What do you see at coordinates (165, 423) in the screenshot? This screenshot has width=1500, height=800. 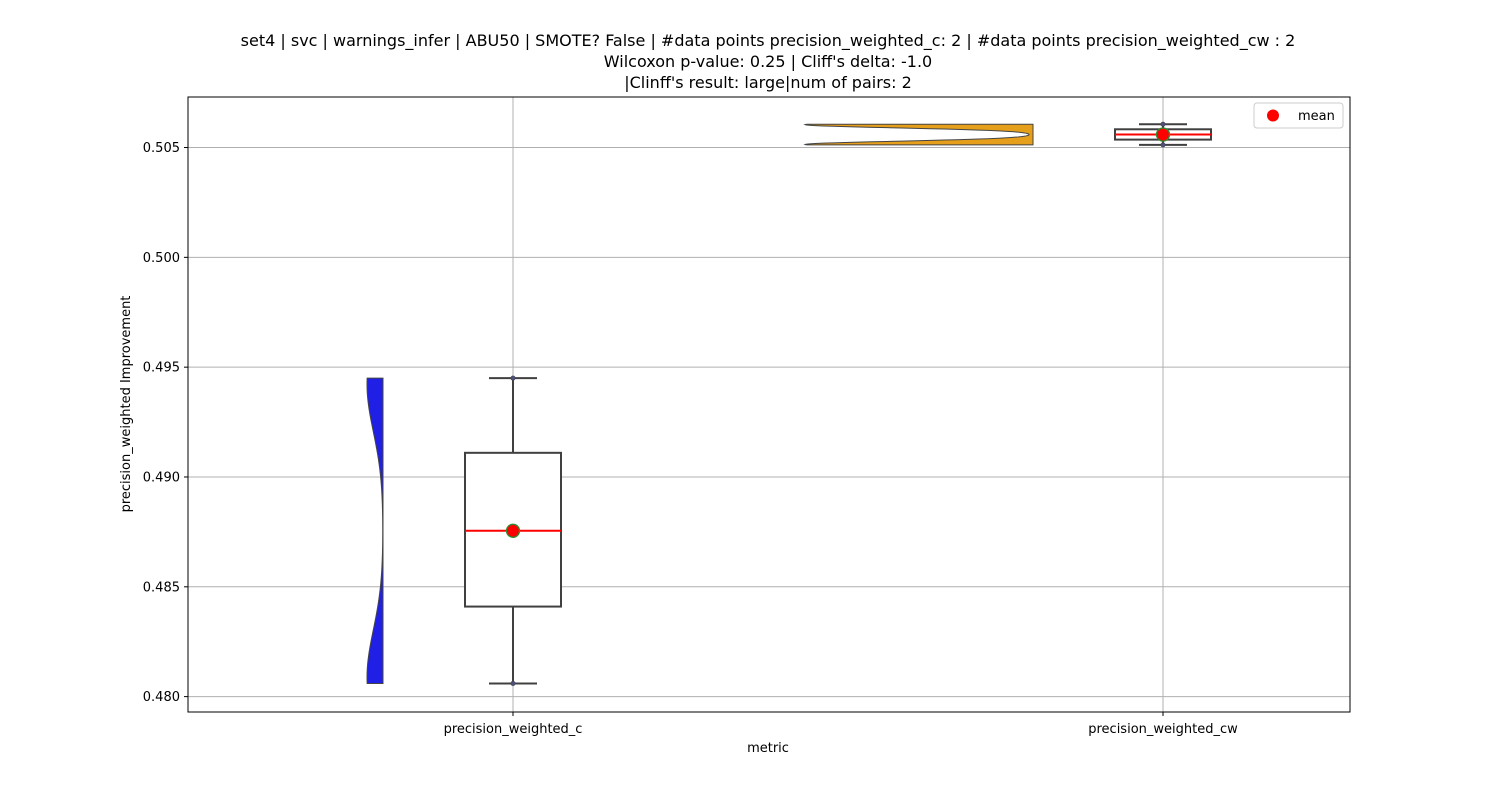 I see `y-axis-ticks: 0.480 0.485 0.490 0.495 0.500 0.505` at bounding box center [165, 423].